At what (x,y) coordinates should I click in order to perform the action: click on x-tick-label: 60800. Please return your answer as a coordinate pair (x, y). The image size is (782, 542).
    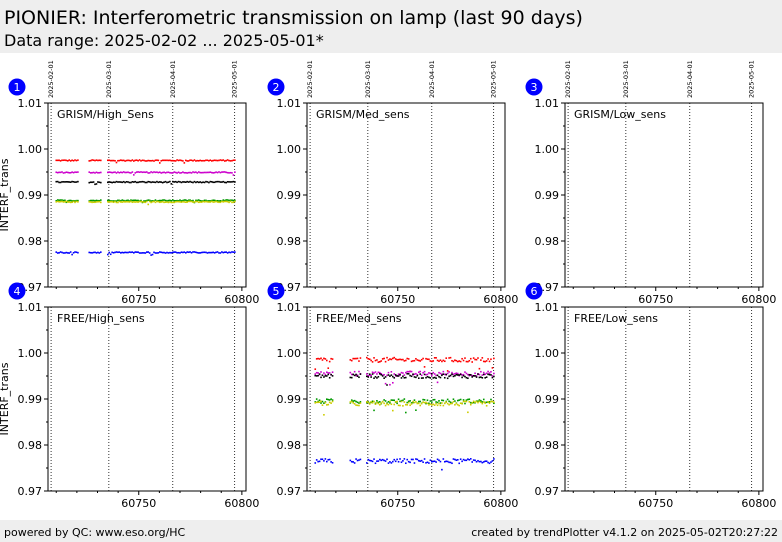
    Looking at the image, I should click on (241, 299).